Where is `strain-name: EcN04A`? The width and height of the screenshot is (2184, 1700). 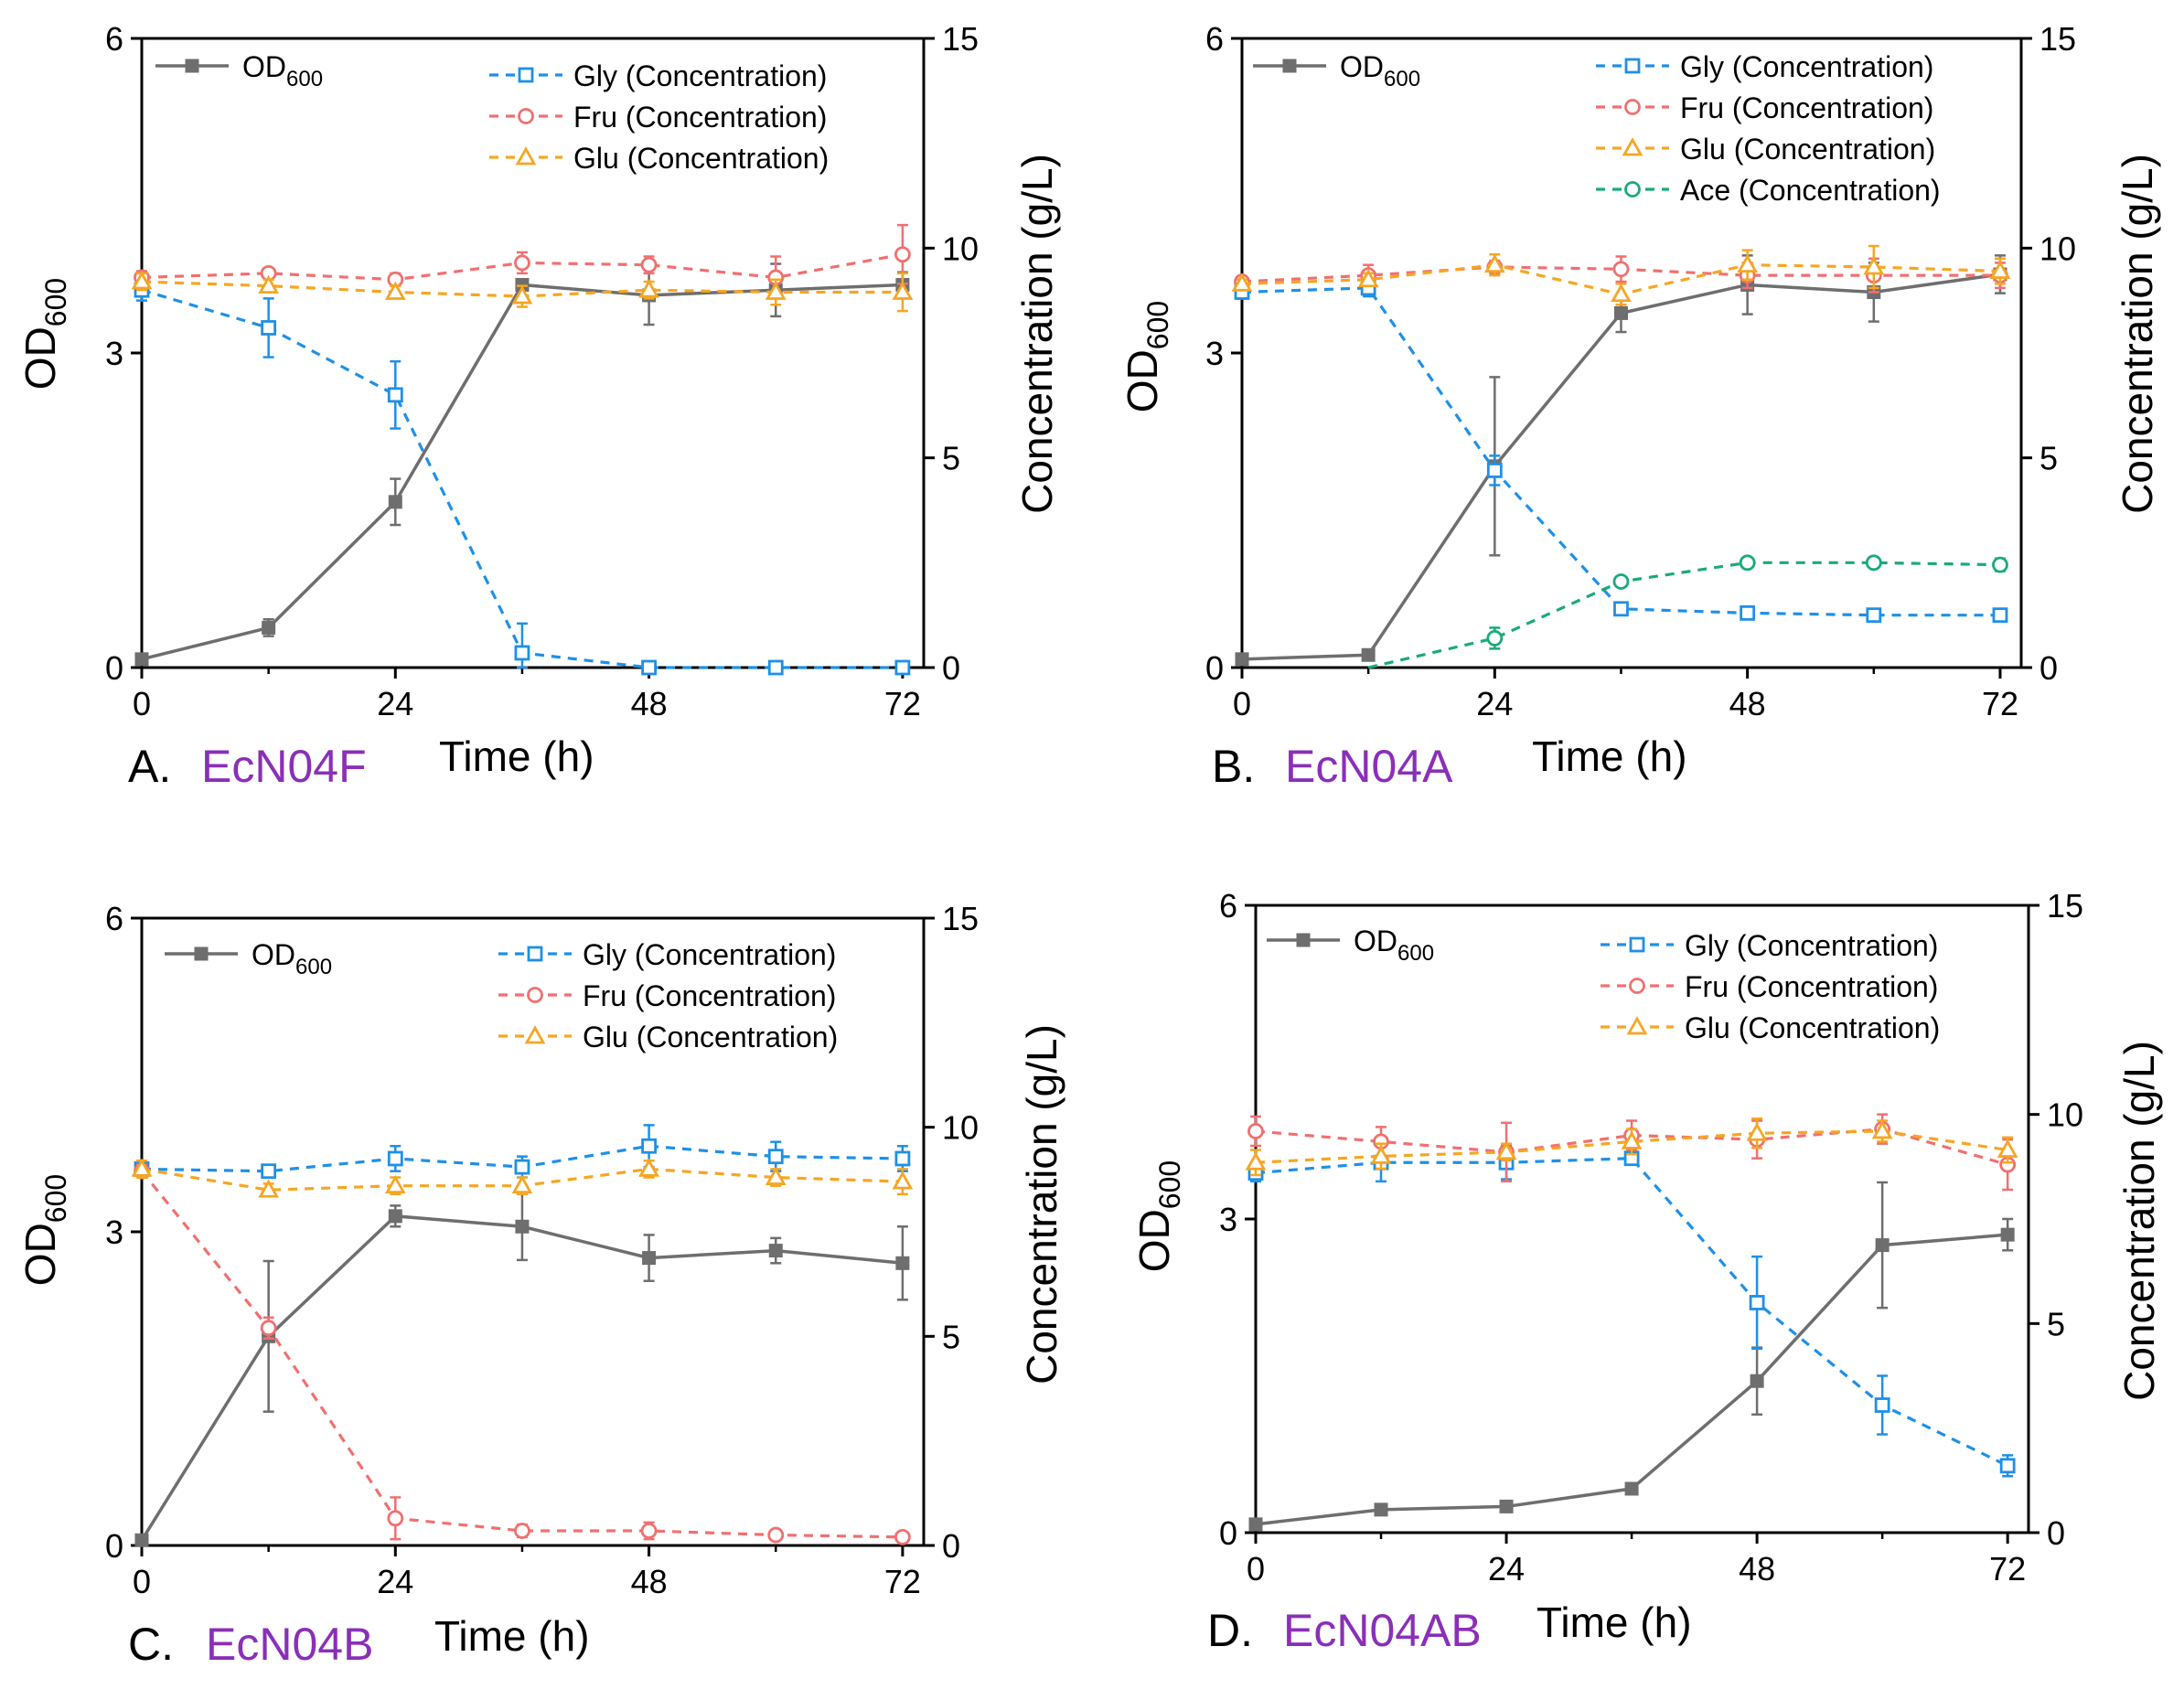 strain-name: EcN04A is located at coordinates (1369, 766).